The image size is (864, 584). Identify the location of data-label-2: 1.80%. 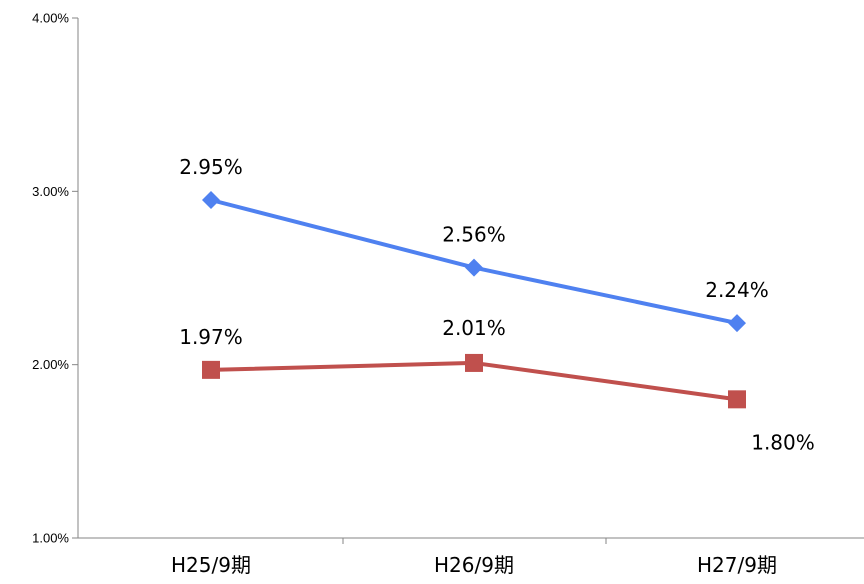
(783, 442).